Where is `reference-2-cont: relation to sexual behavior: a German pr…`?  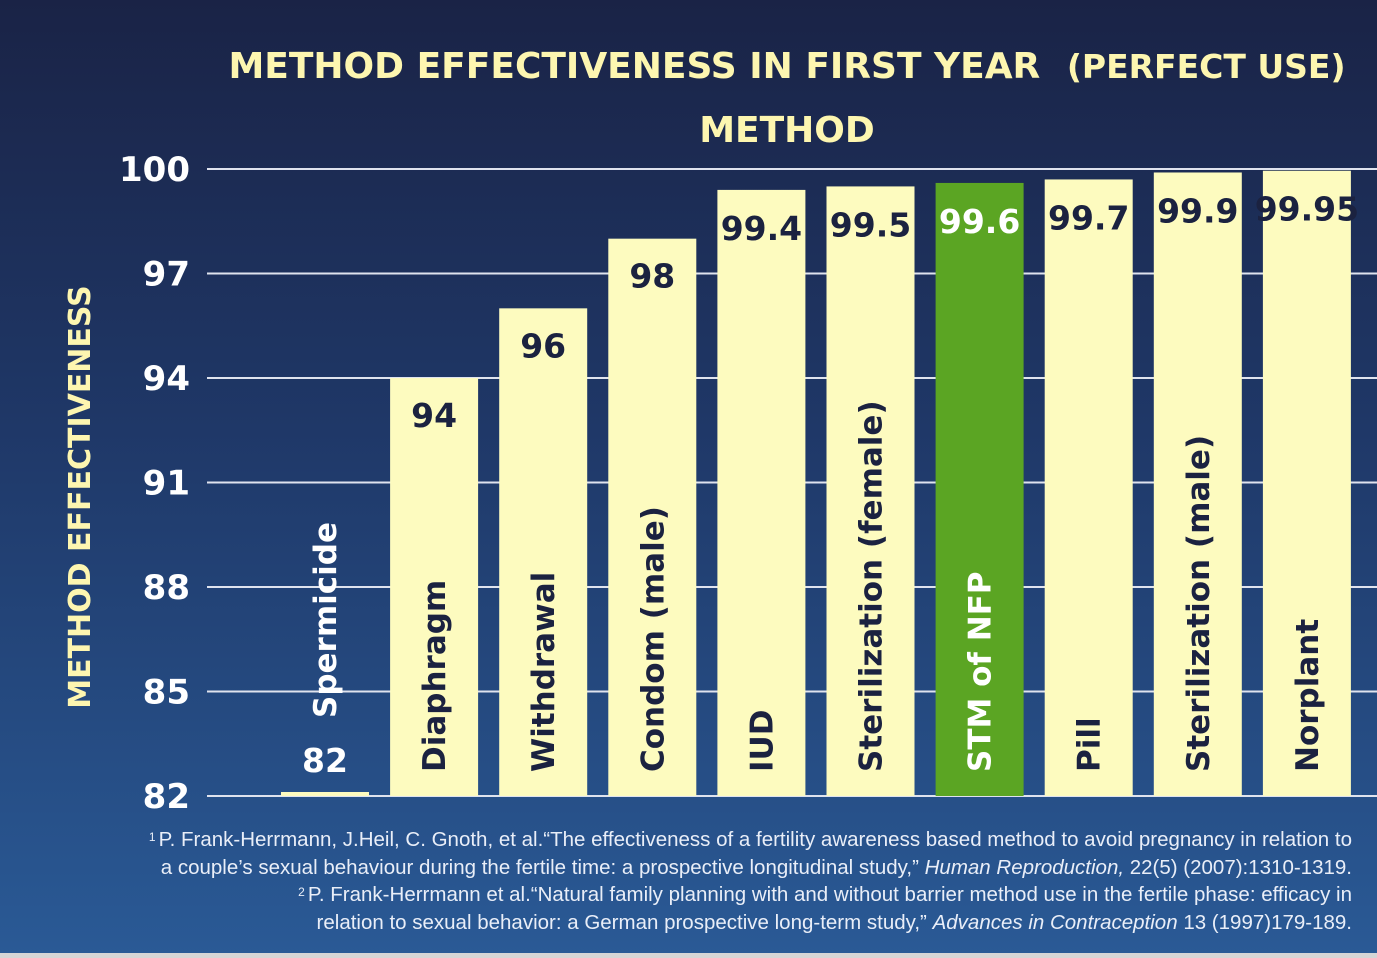 reference-2-cont: relation to sexual behavior: a German pr… is located at coordinates (706, 923).